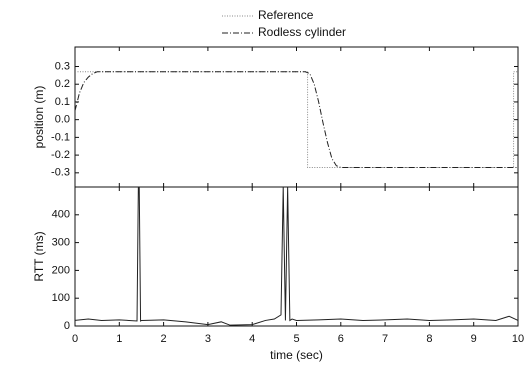 The image size is (526, 373). I want to click on y-tick-label: 0.2, so click(62, 84).